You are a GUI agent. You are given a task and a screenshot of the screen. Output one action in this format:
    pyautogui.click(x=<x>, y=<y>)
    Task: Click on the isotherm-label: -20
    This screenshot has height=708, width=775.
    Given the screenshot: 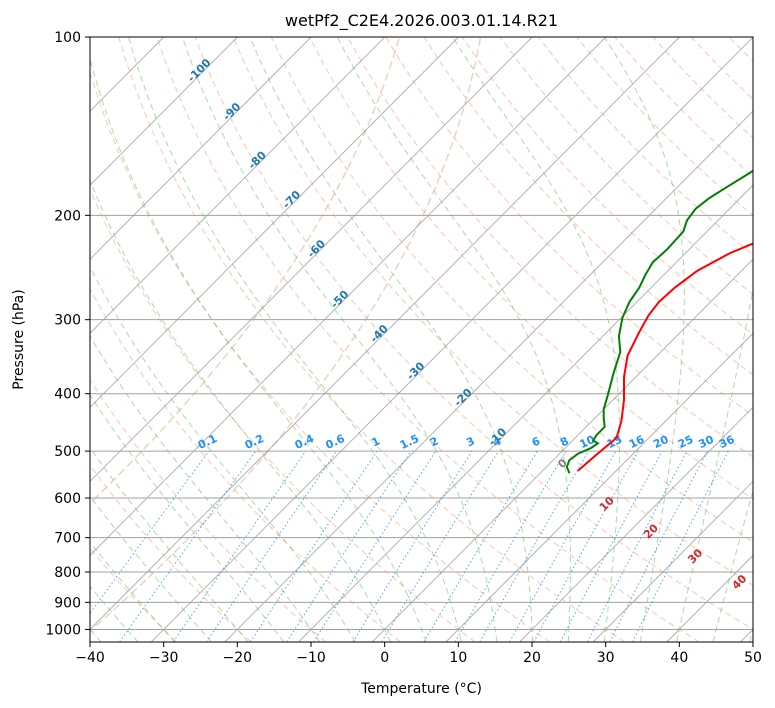 What is the action you would take?
    pyautogui.click(x=462, y=397)
    